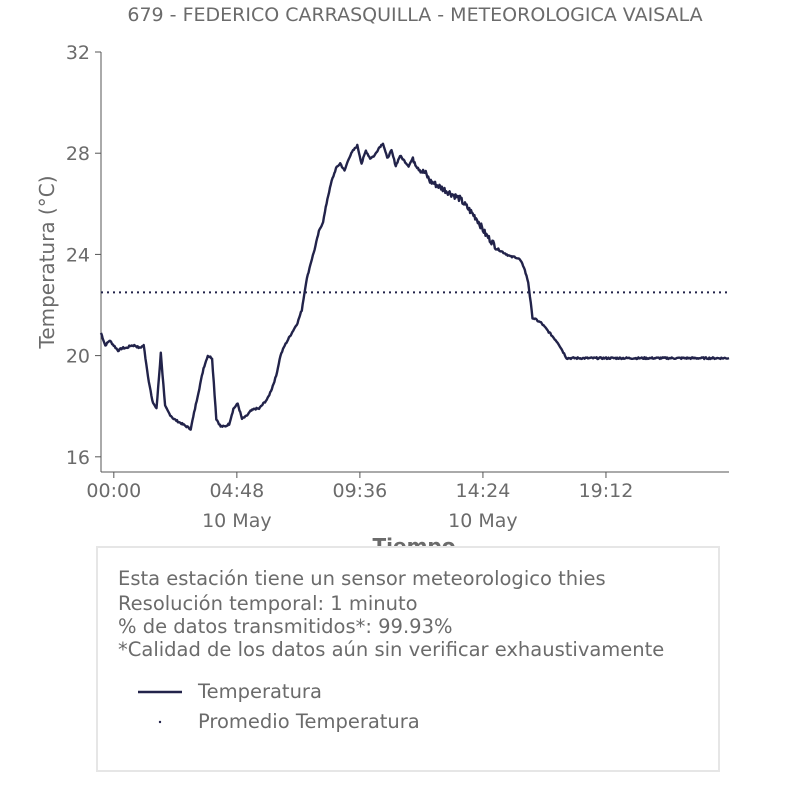 The height and width of the screenshot is (806, 806). I want to click on legend-dot-swatch, so click(160, 722).